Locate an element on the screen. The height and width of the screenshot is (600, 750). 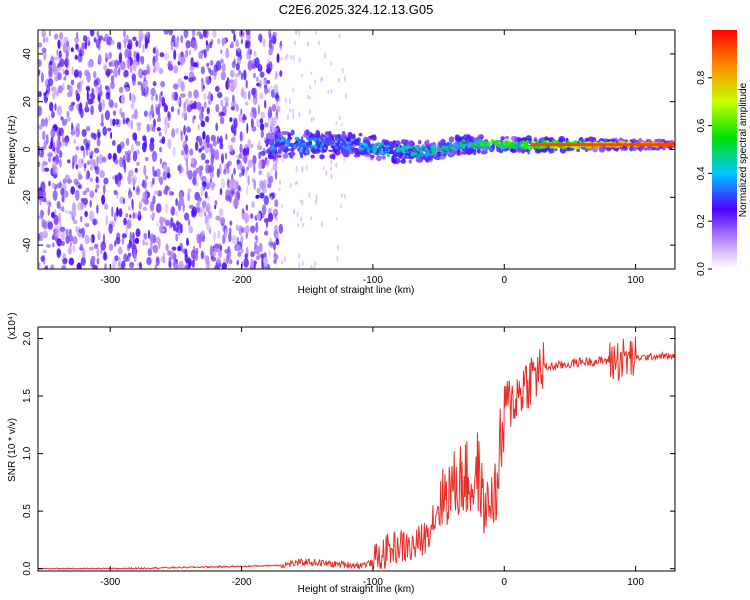
snr-x-axis-label: Height of straight line (km) is located at coordinates (356, 589).